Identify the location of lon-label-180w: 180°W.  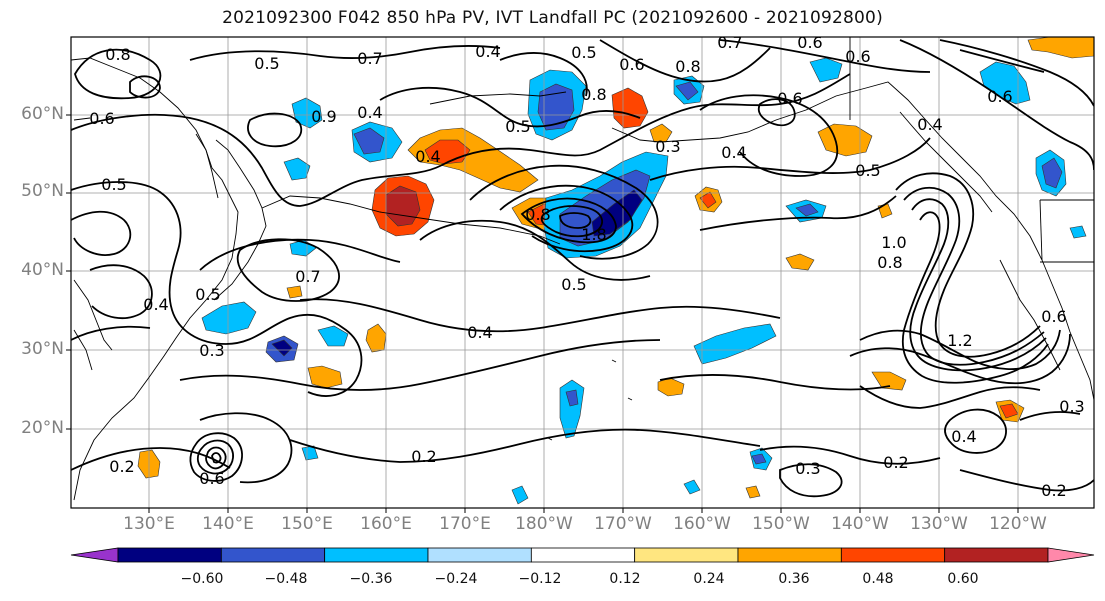
(544, 524).